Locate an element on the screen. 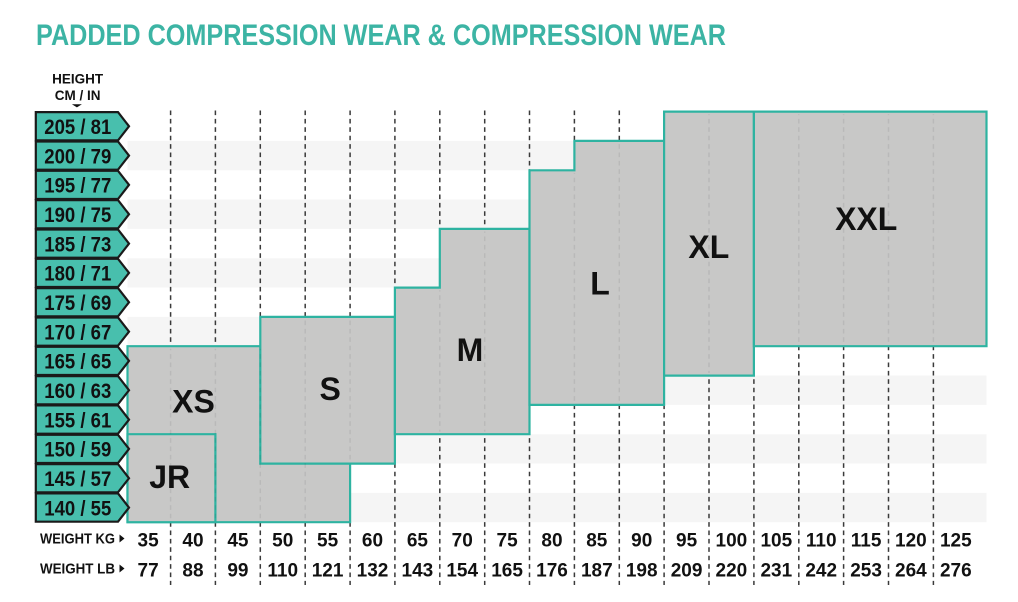 The height and width of the screenshot is (602, 1018). svg-text: CM / IN is located at coordinates (78, 95).